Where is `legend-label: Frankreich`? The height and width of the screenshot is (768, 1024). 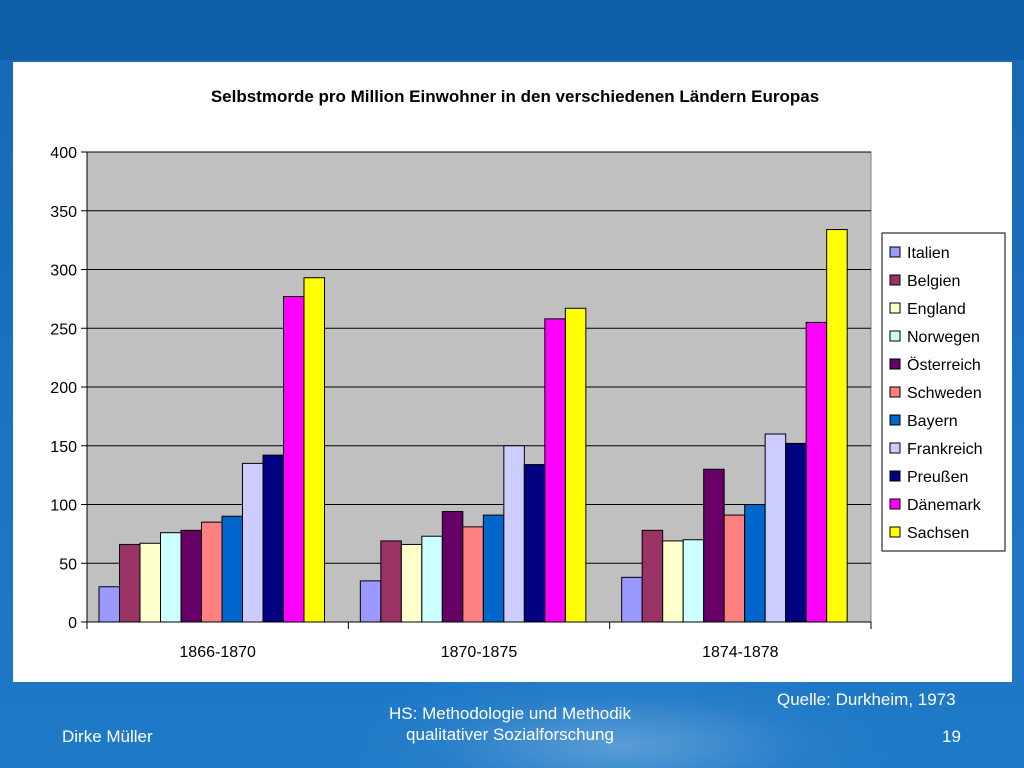
legend-label: Frankreich is located at coordinates (945, 449).